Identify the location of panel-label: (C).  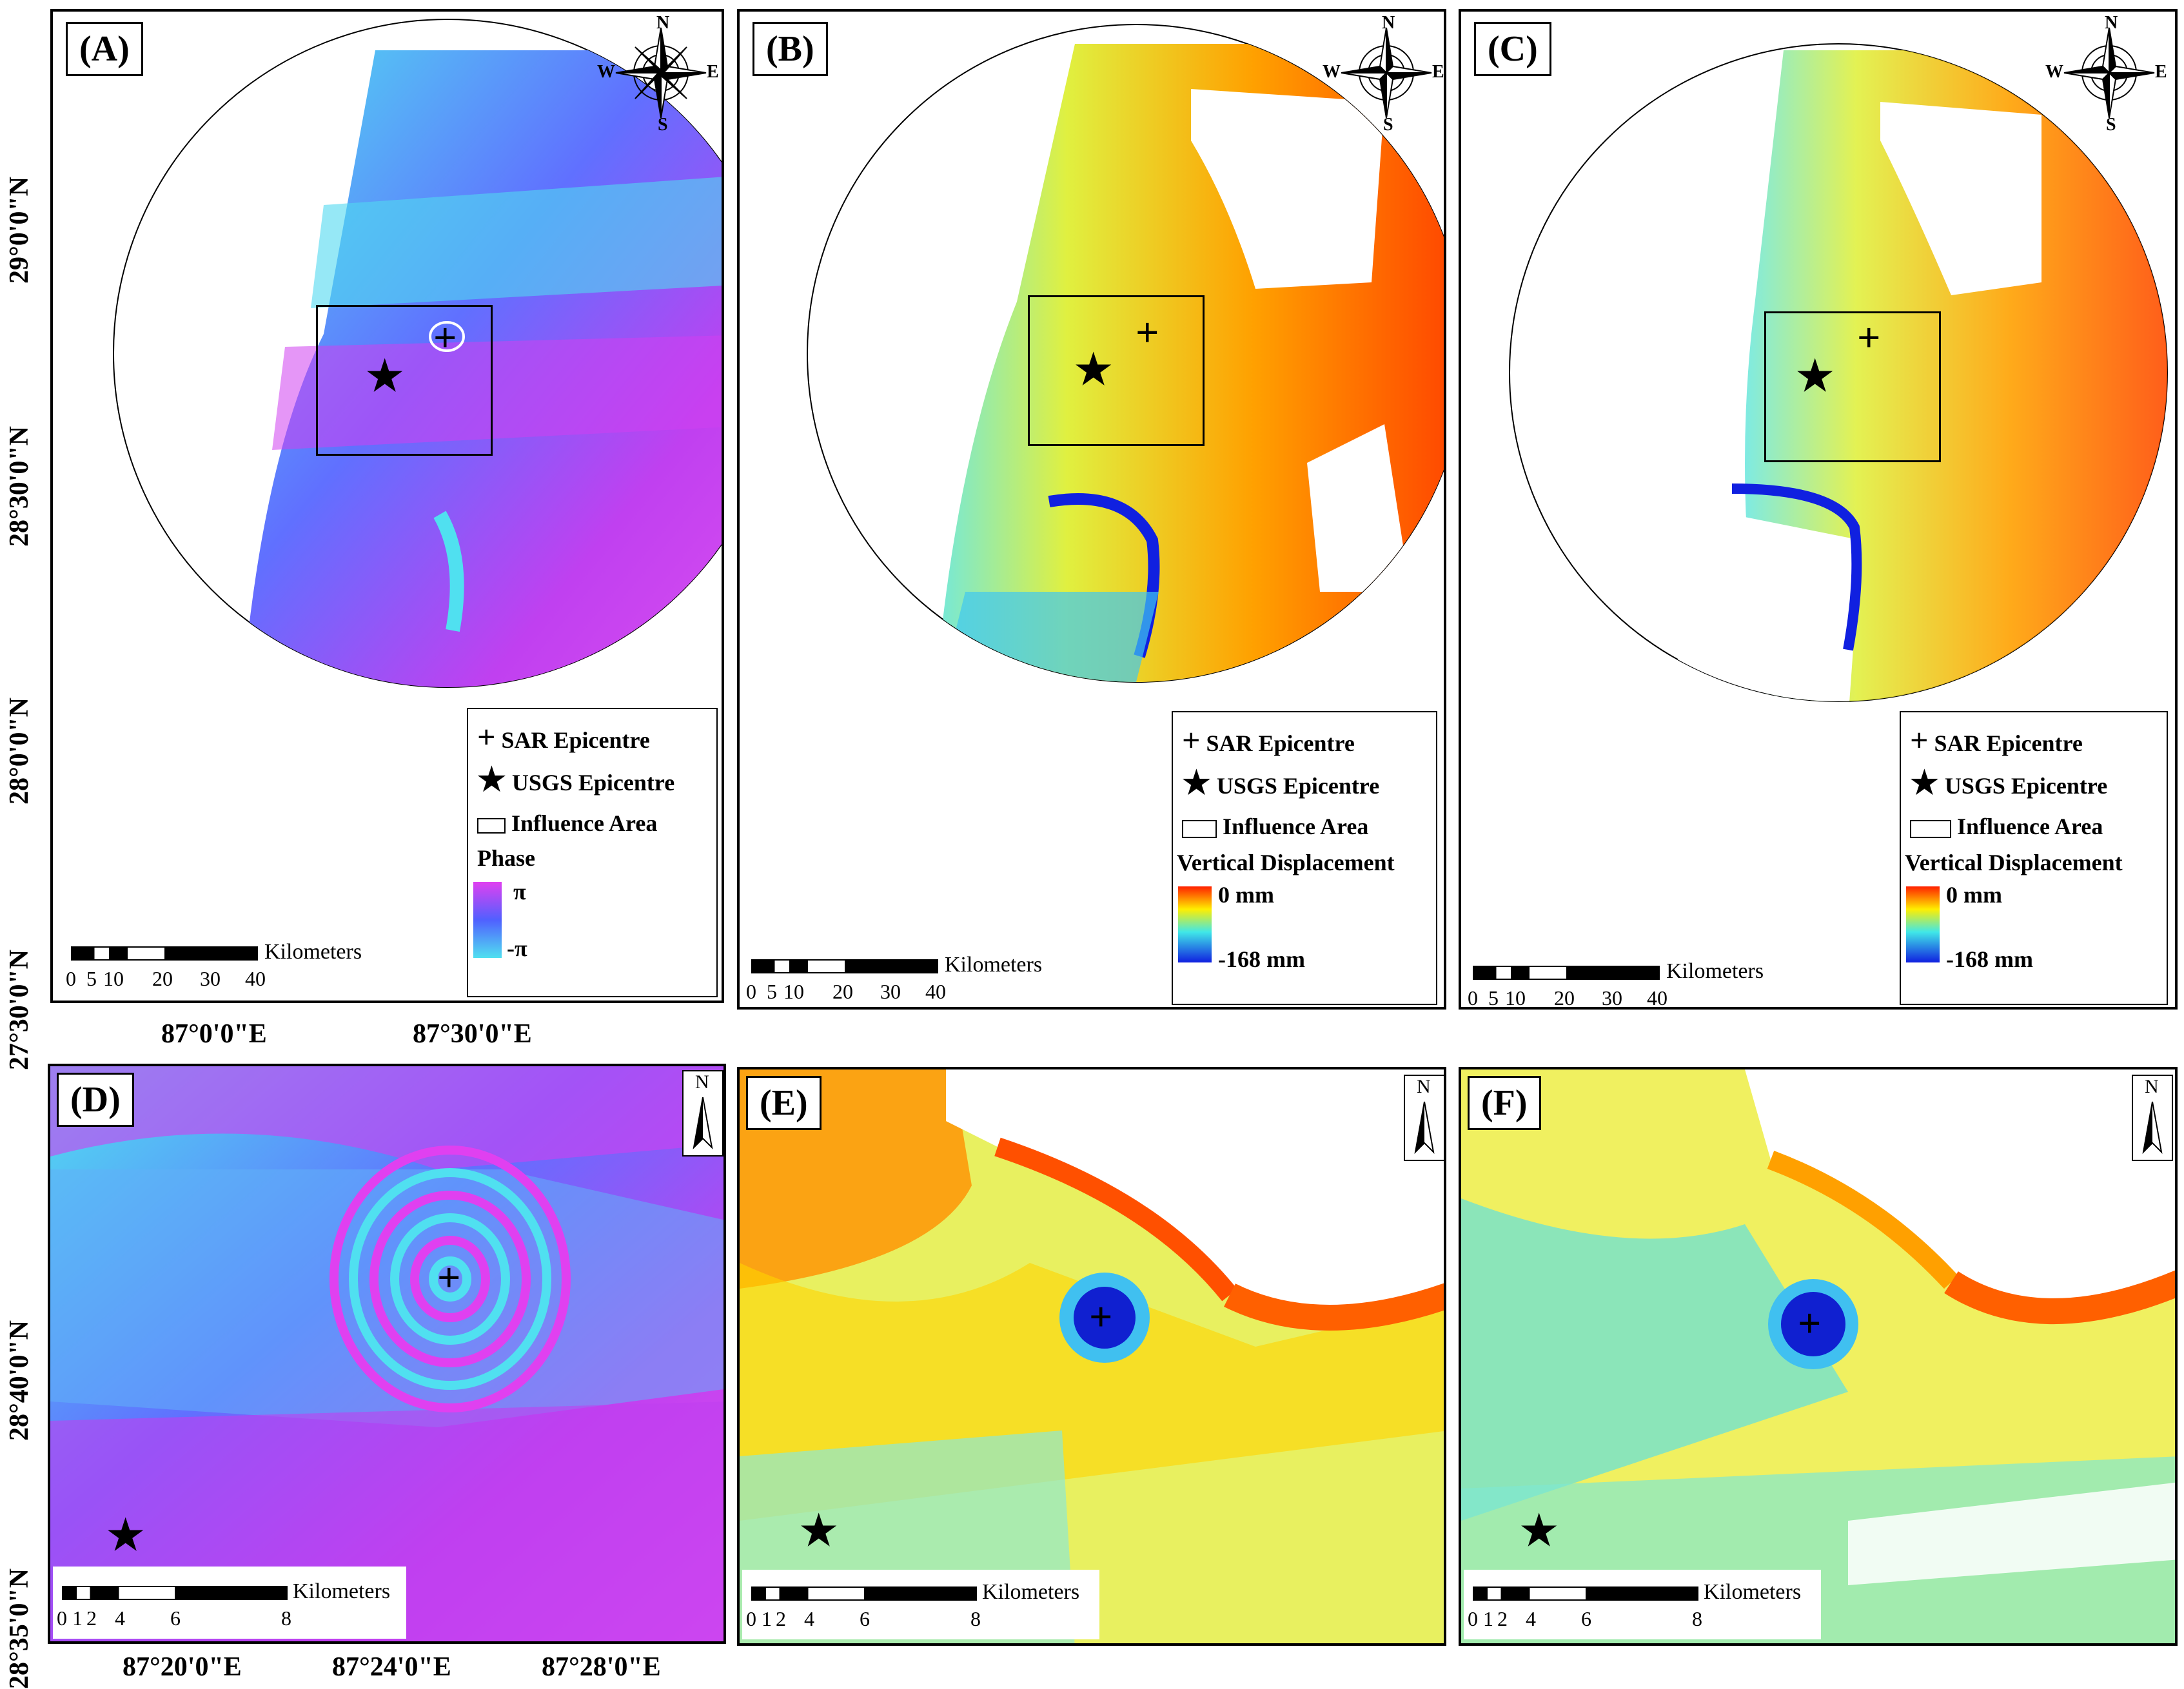
(1512, 49).